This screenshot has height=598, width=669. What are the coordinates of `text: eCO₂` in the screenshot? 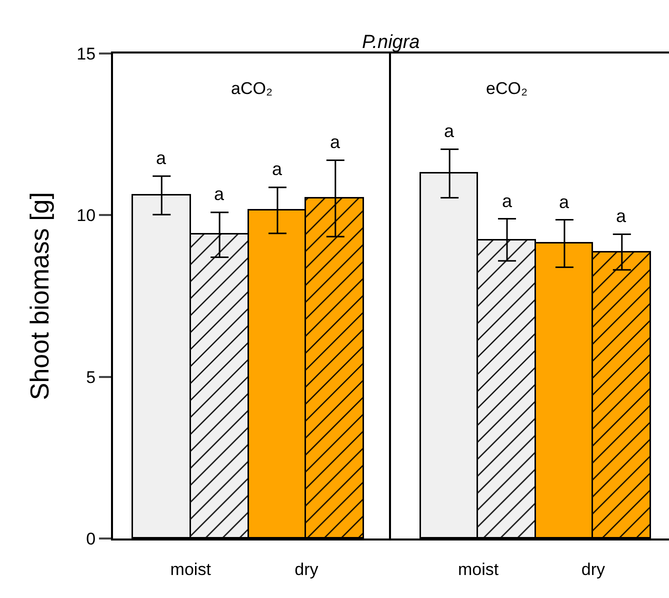 It's located at (507, 88).